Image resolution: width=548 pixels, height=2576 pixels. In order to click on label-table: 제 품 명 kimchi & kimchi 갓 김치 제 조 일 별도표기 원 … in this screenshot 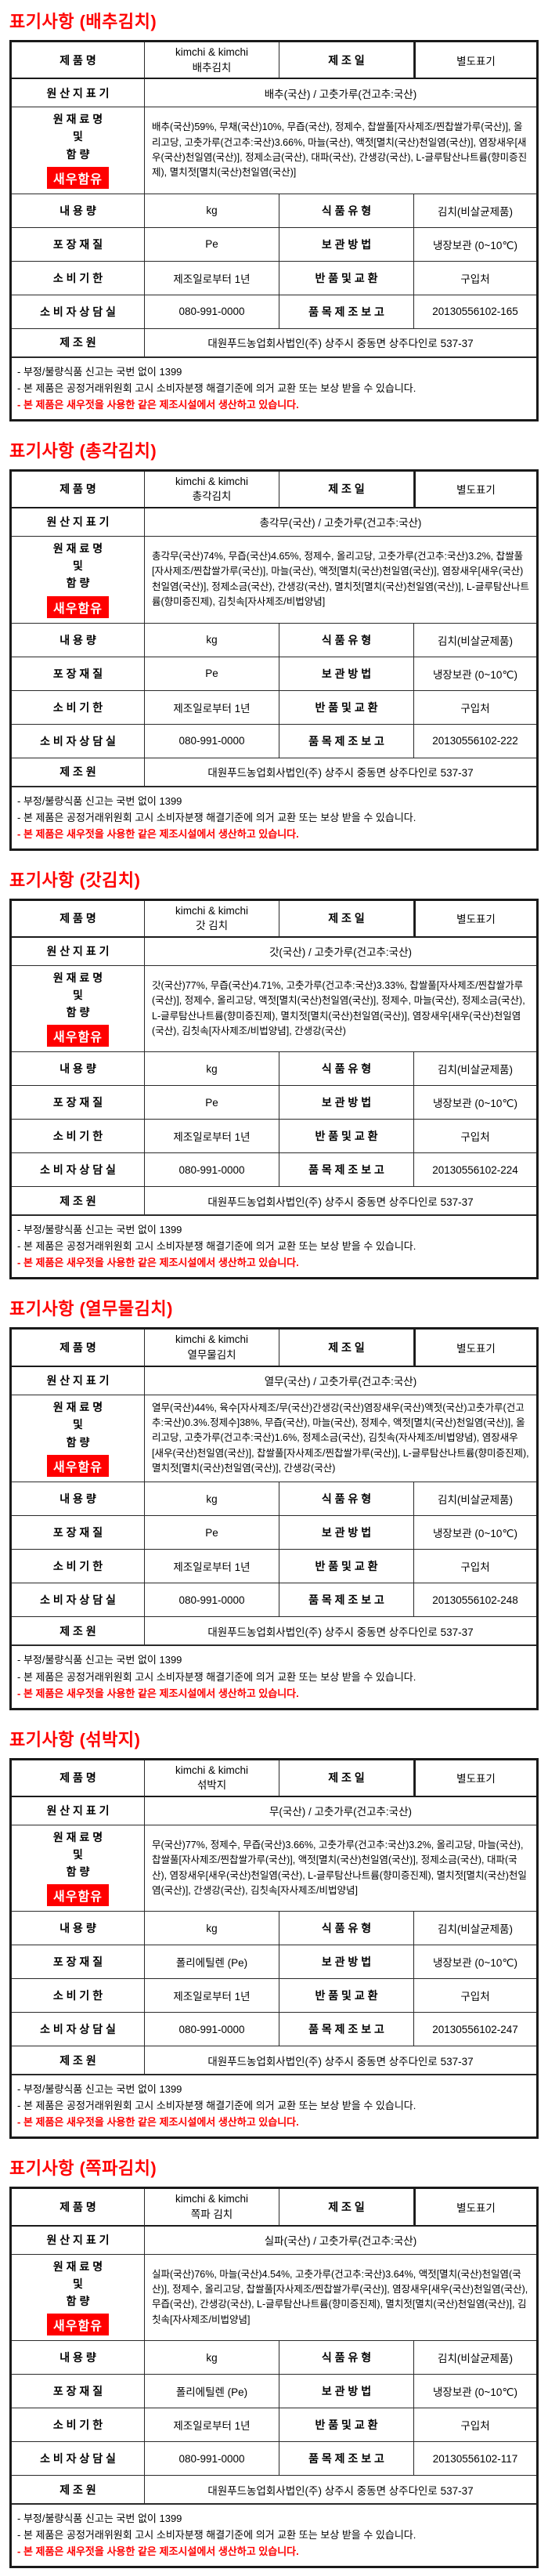, I will do `click(274, 1089)`.